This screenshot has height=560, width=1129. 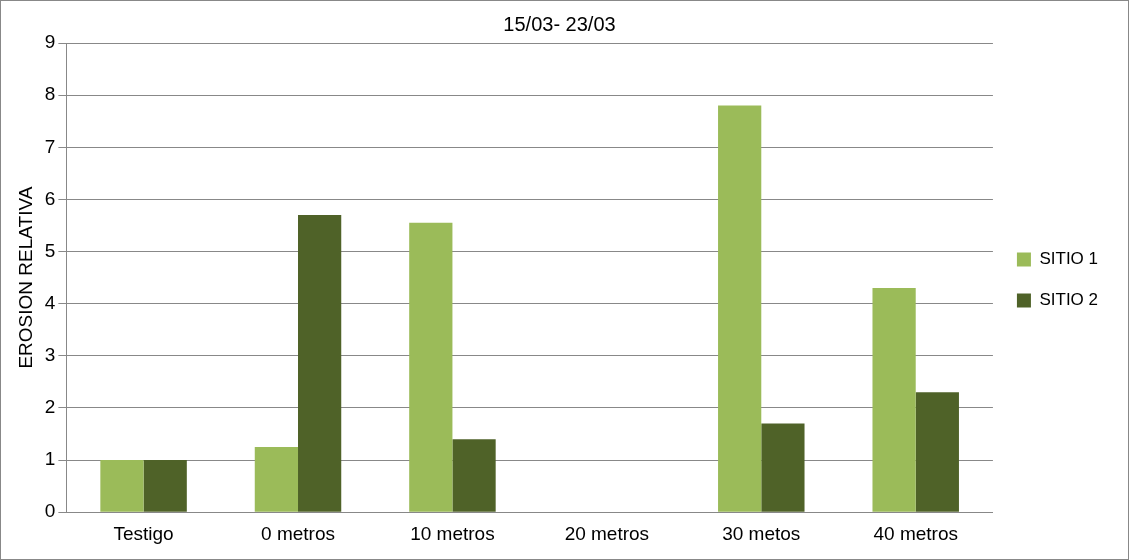 I want to click on x-tick-label: 30 metos, so click(x=761, y=533).